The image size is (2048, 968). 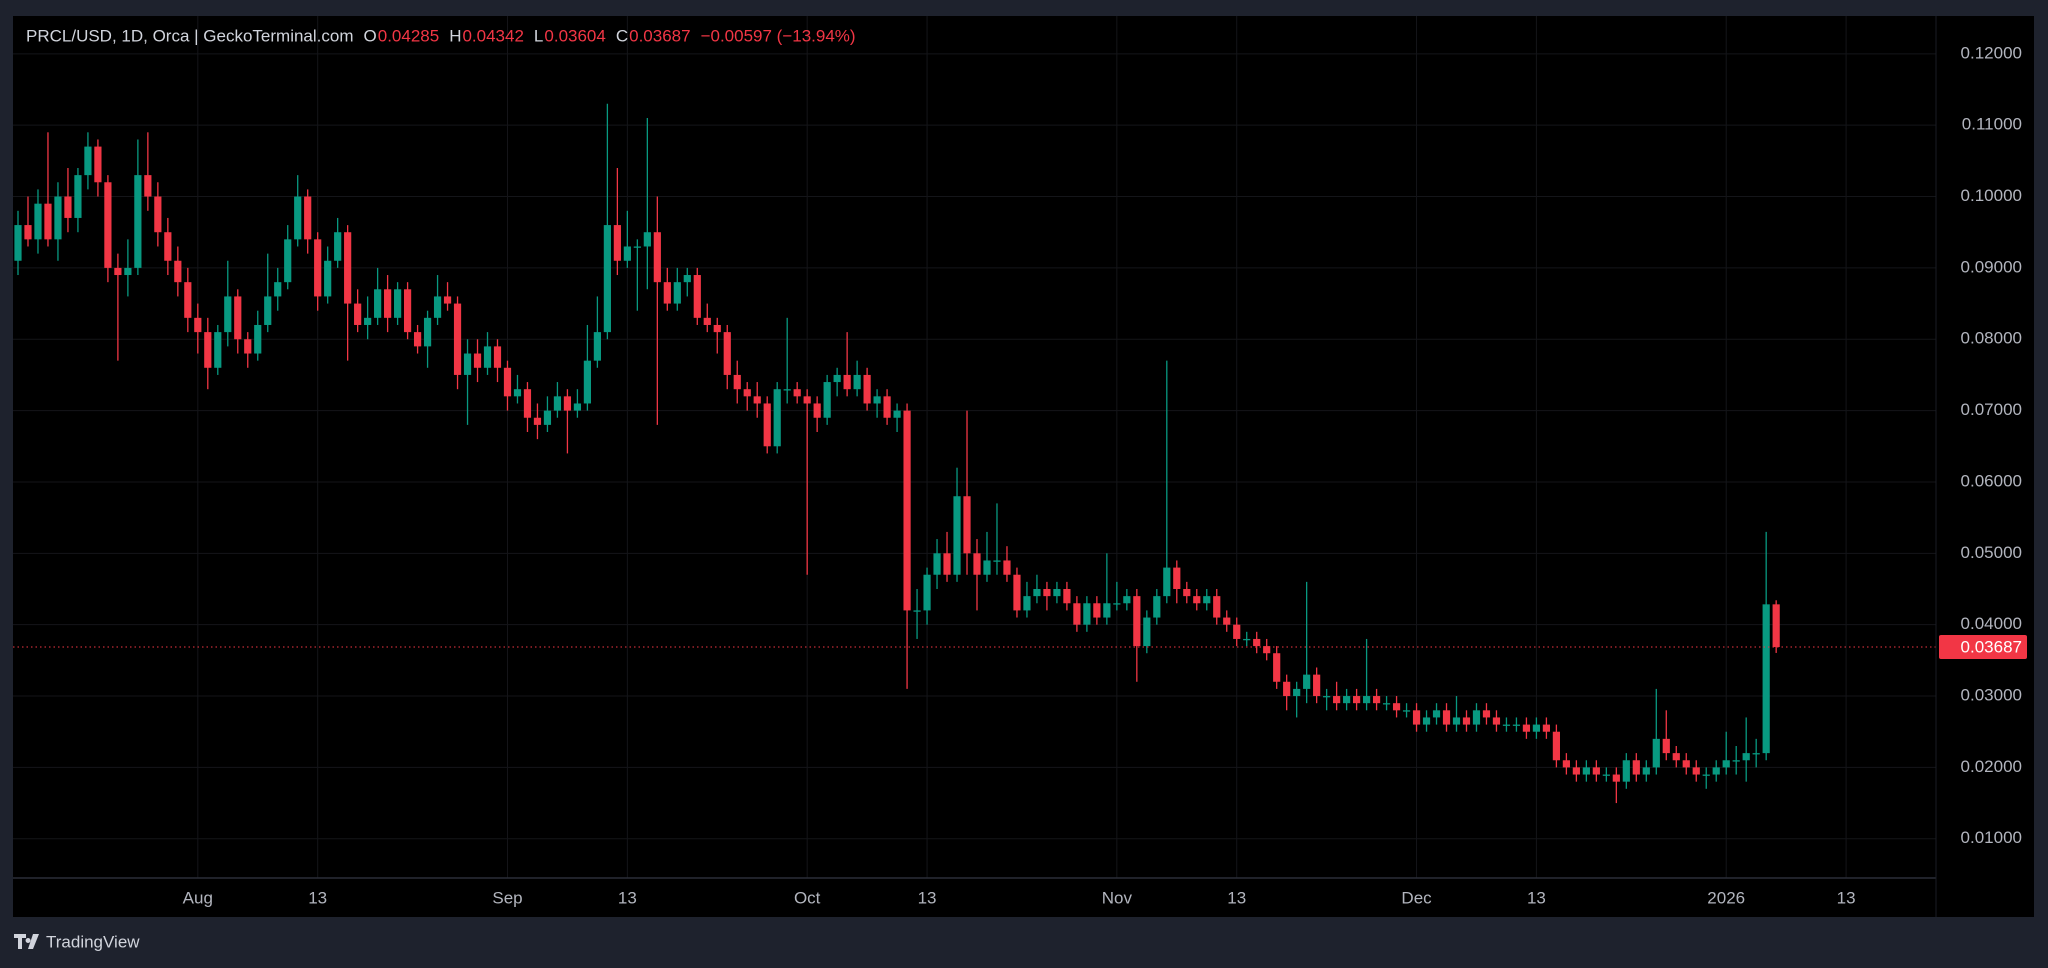 I want to click on y-tick-label: 0.12000, so click(x=1991, y=52).